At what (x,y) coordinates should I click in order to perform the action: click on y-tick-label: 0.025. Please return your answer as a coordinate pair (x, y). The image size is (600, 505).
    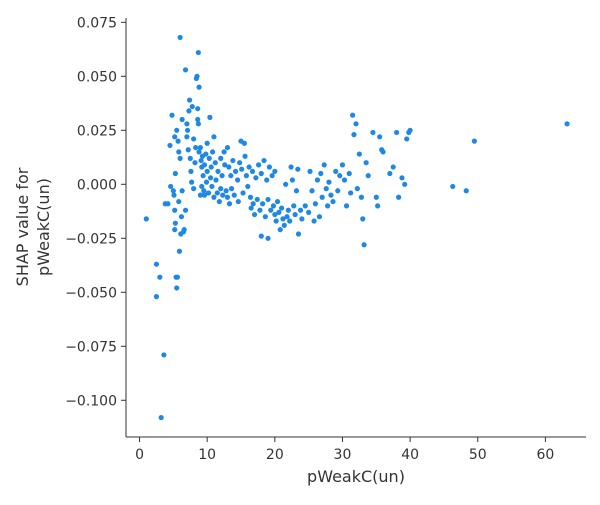
    Looking at the image, I should click on (97, 131).